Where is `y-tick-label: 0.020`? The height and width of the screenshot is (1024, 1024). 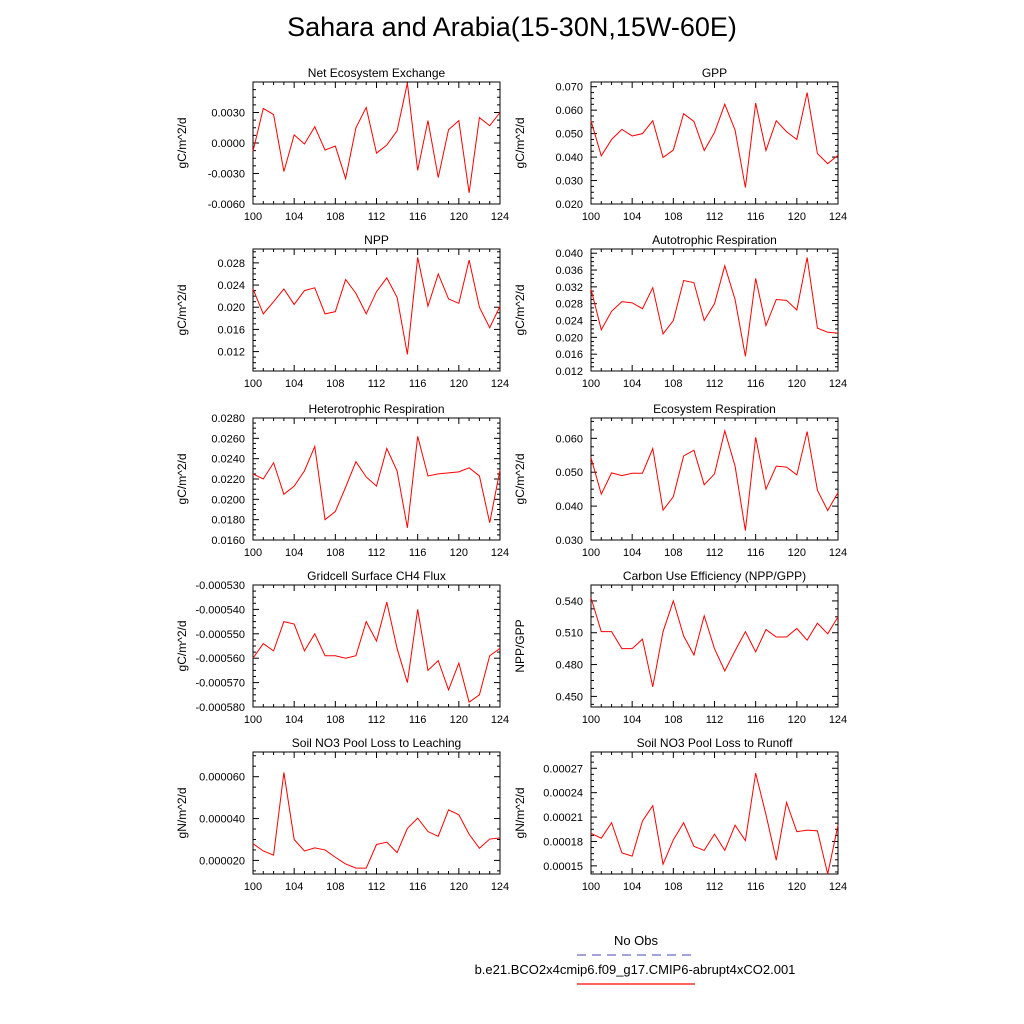
y-tick-label: 0.020 is located at coordinates (569, 338).